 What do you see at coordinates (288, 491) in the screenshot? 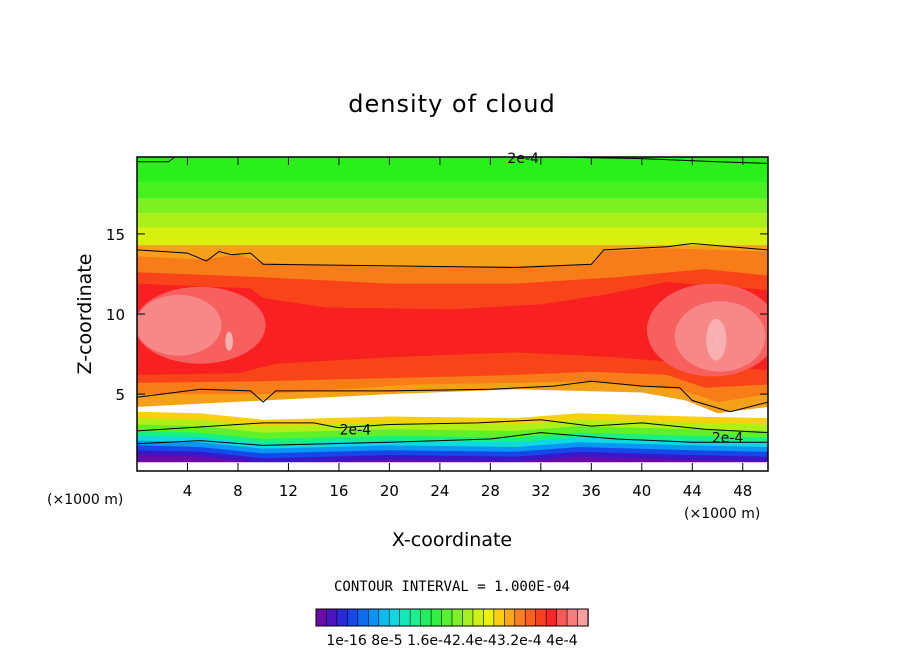
I see `x-tick-label: 12` at bounding box center [288, 491].